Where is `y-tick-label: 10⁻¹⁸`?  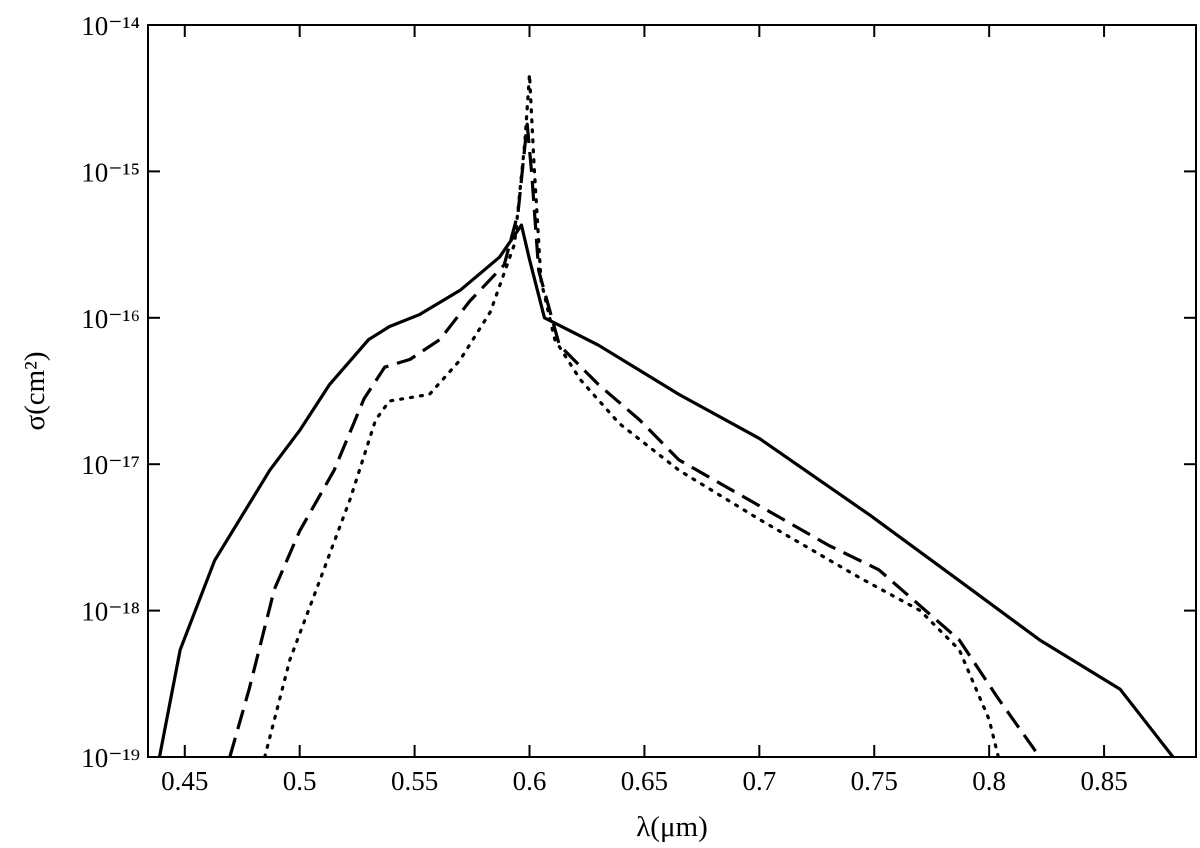 y-tick-label: 10⁻¹⁸ is located at coordinates (110, 612).